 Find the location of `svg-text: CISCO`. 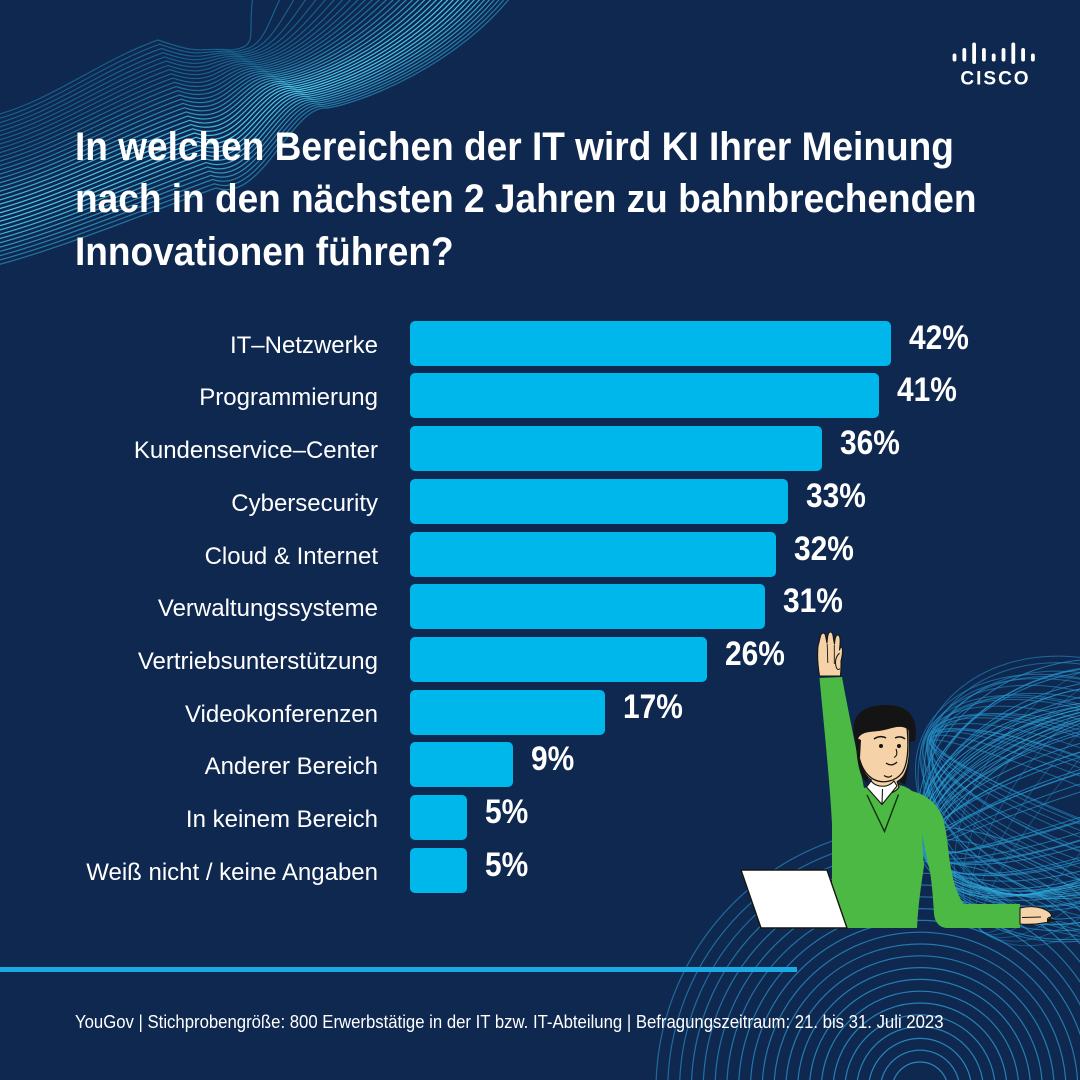

svg-text: CISCO is located at coordinates (995, 79).